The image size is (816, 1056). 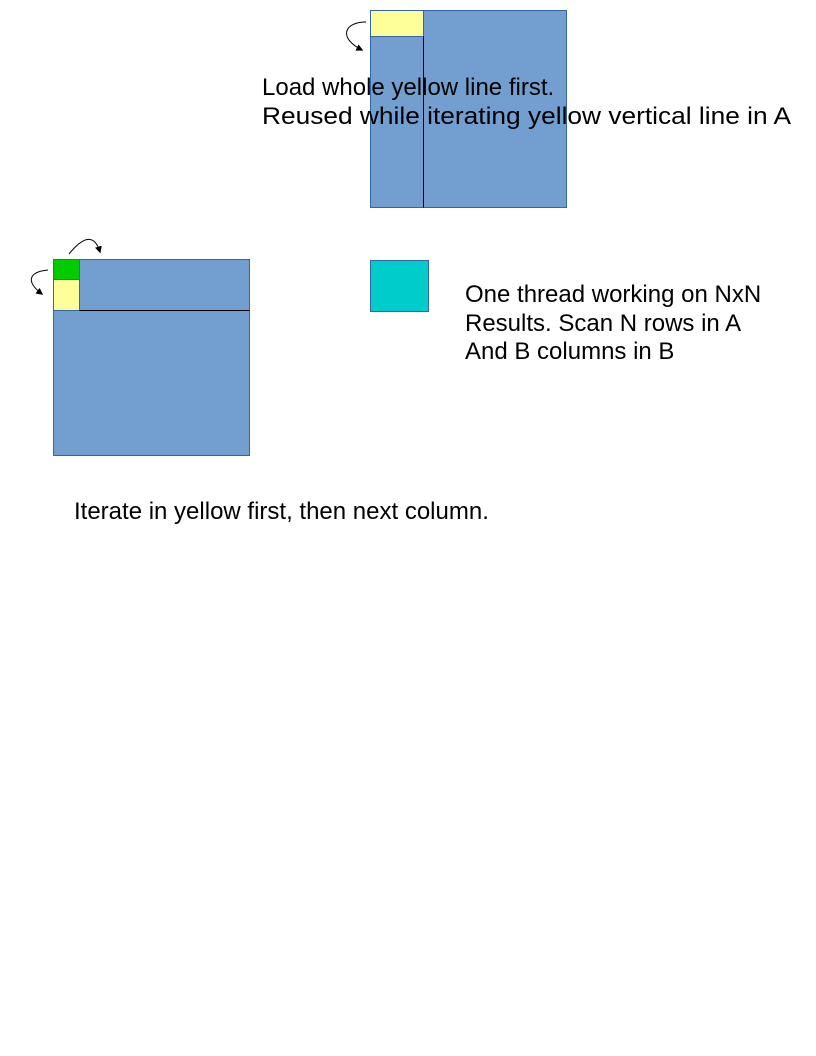 What do you see at coordinates (603, 323) in the screenshot?
I see `thread-note-line2: Results. Scan N rows in A` at bounding box center [603, 323].